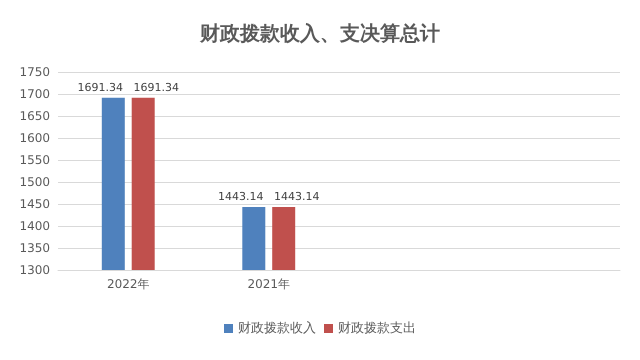 This screenshot has height=360, width=640. Describe the element at coordinates (377, 328) in the screenshot. I see `legend-label: 财政拨款支出` at that location.